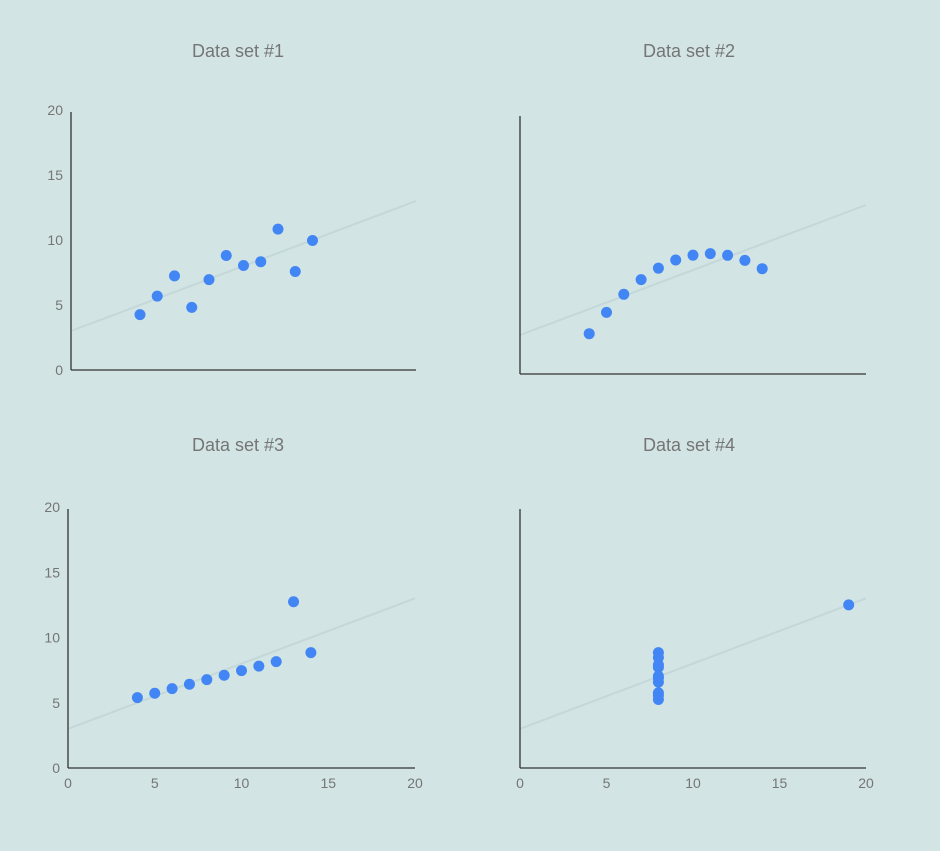 The height and width of the screenshot is (851, 940). Describe the element at coordinates (238, 51) in the screenshot. I see `chart-title: Data set #1` at that location.